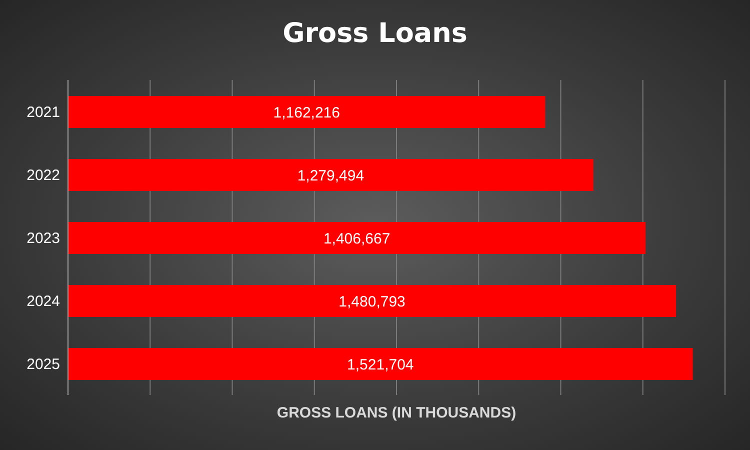 The image size is (750, 450). Describe the element at coordinates (306, 113) in the screenshot. I see `data-label: 1,162,216` at that location.